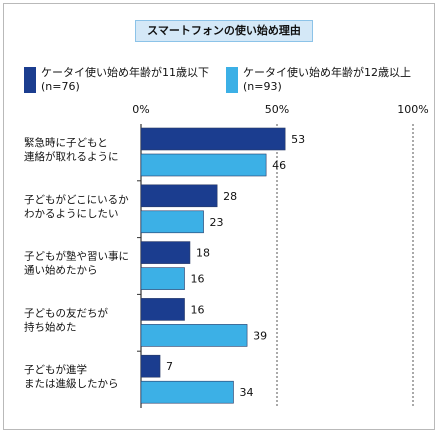 The image size is (440, 435). Describe the element at coordinates (61, 270) in the screenshot. I see `category-label: 通い始めたから` at that location.